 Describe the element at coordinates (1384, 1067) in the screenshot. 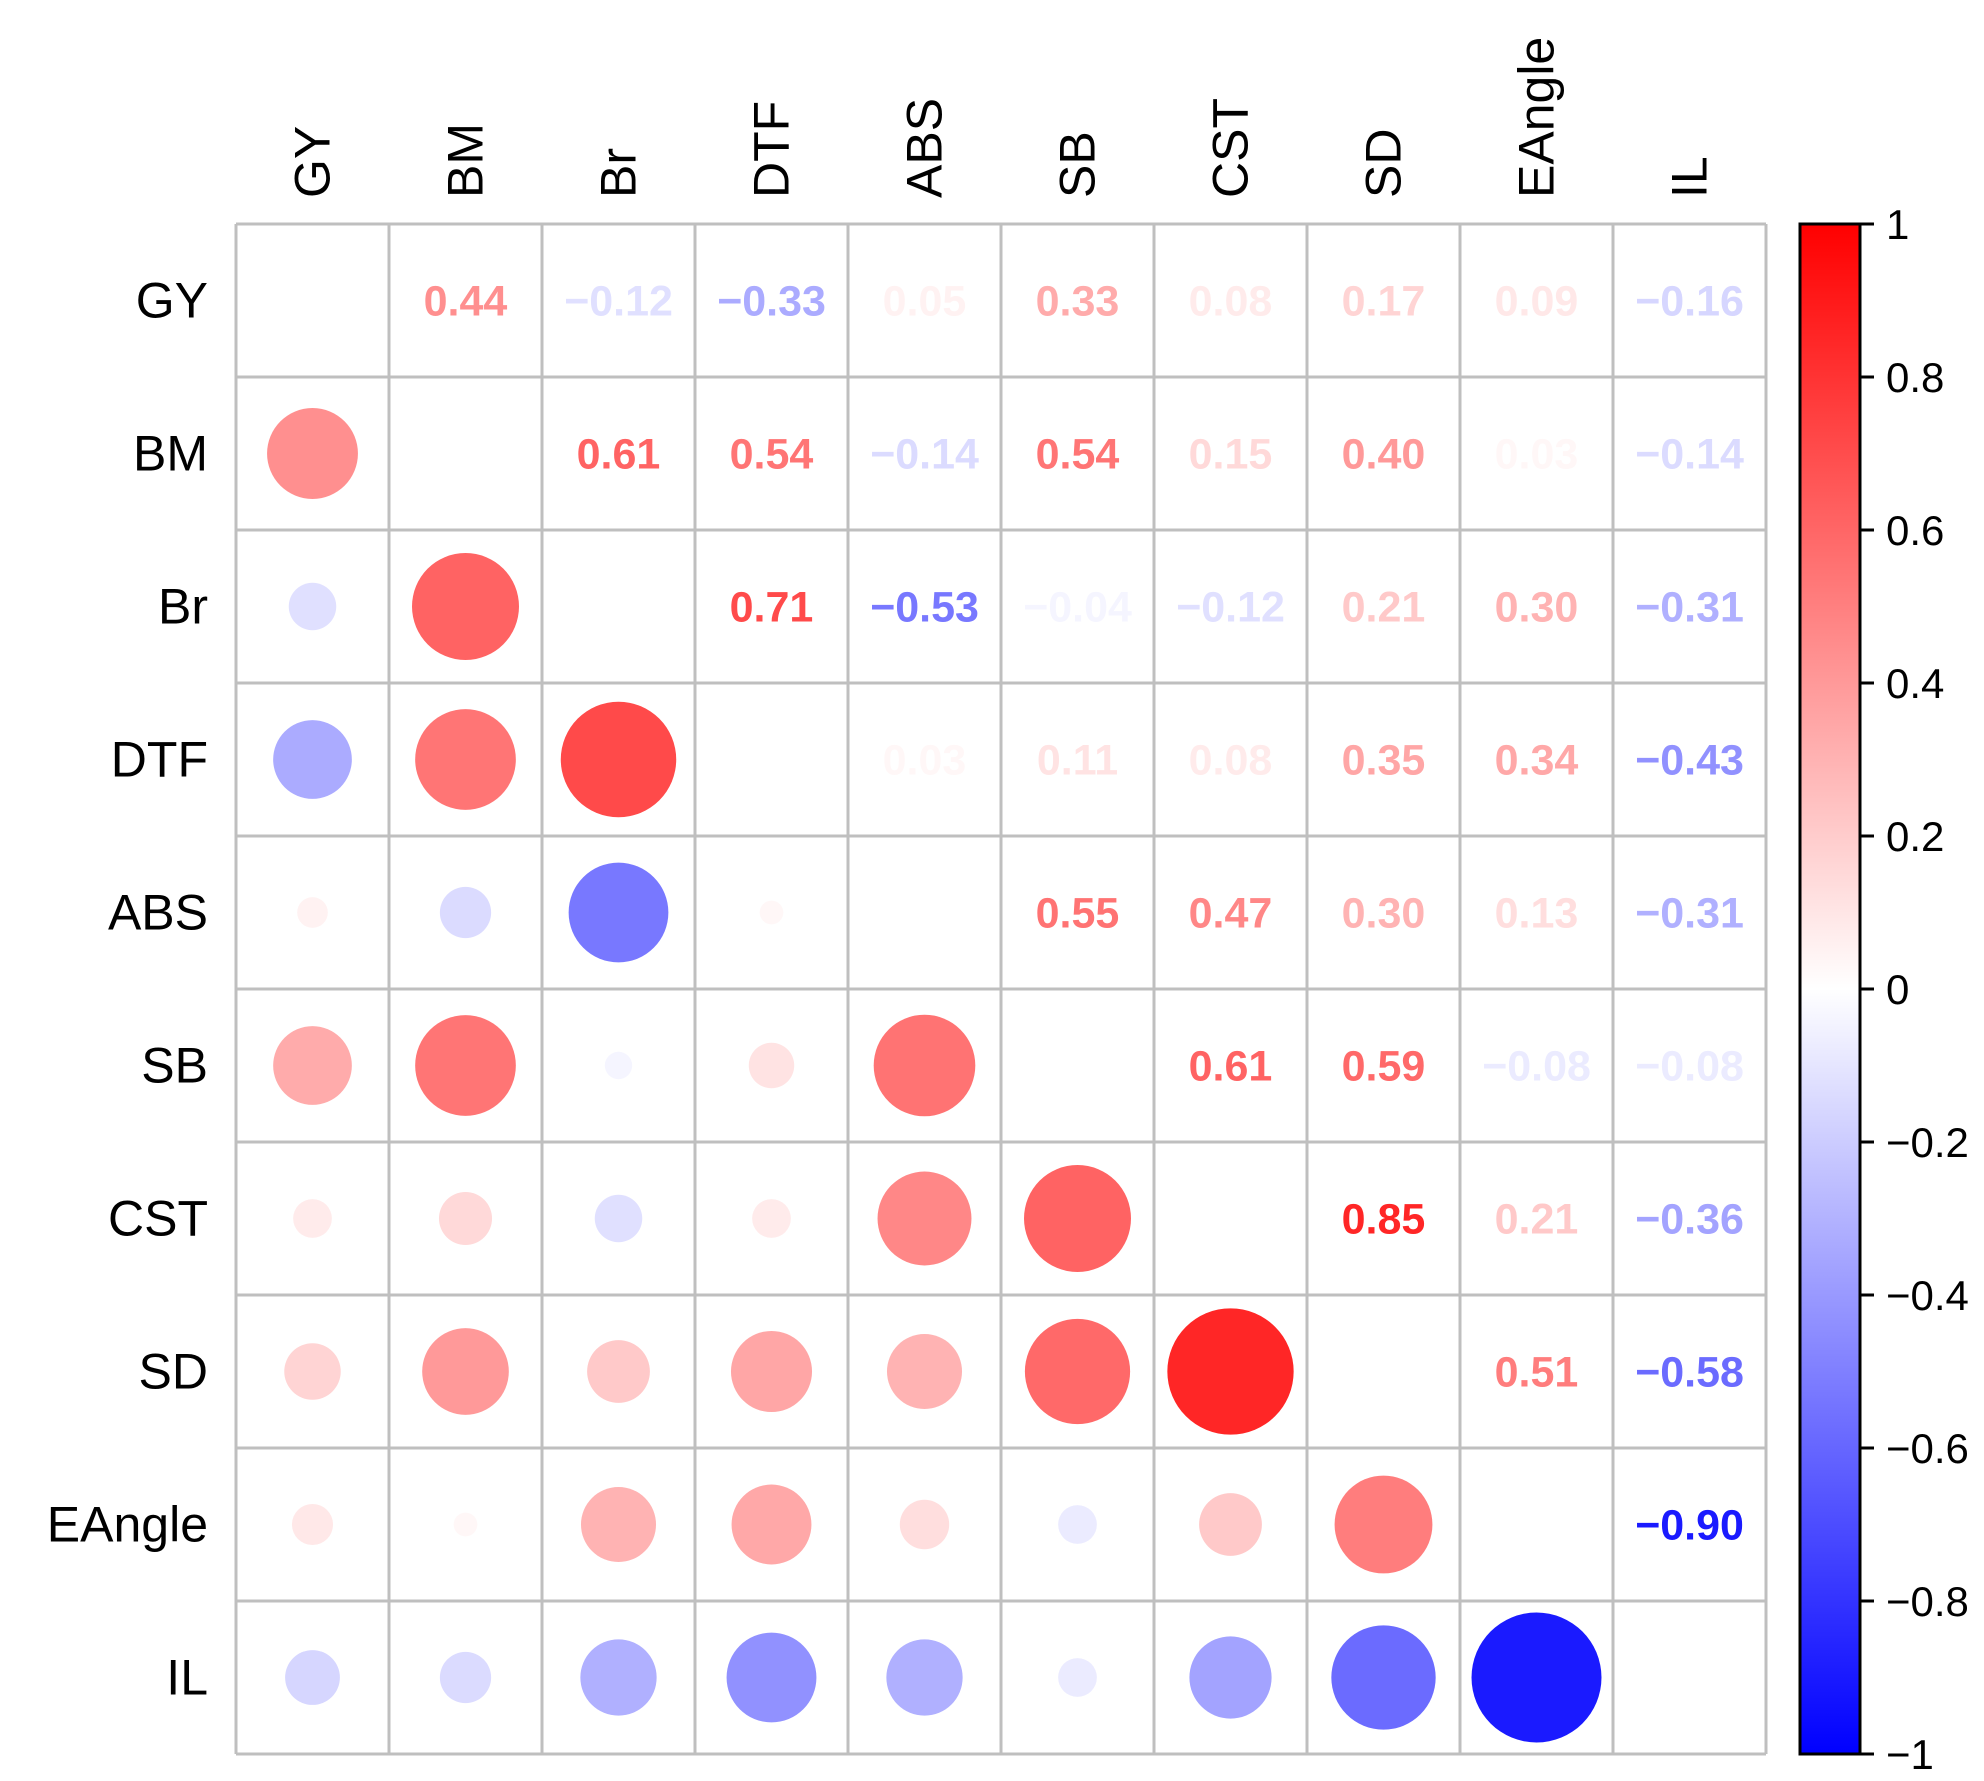

I see `value-sb-sd: 0.59` at that location.